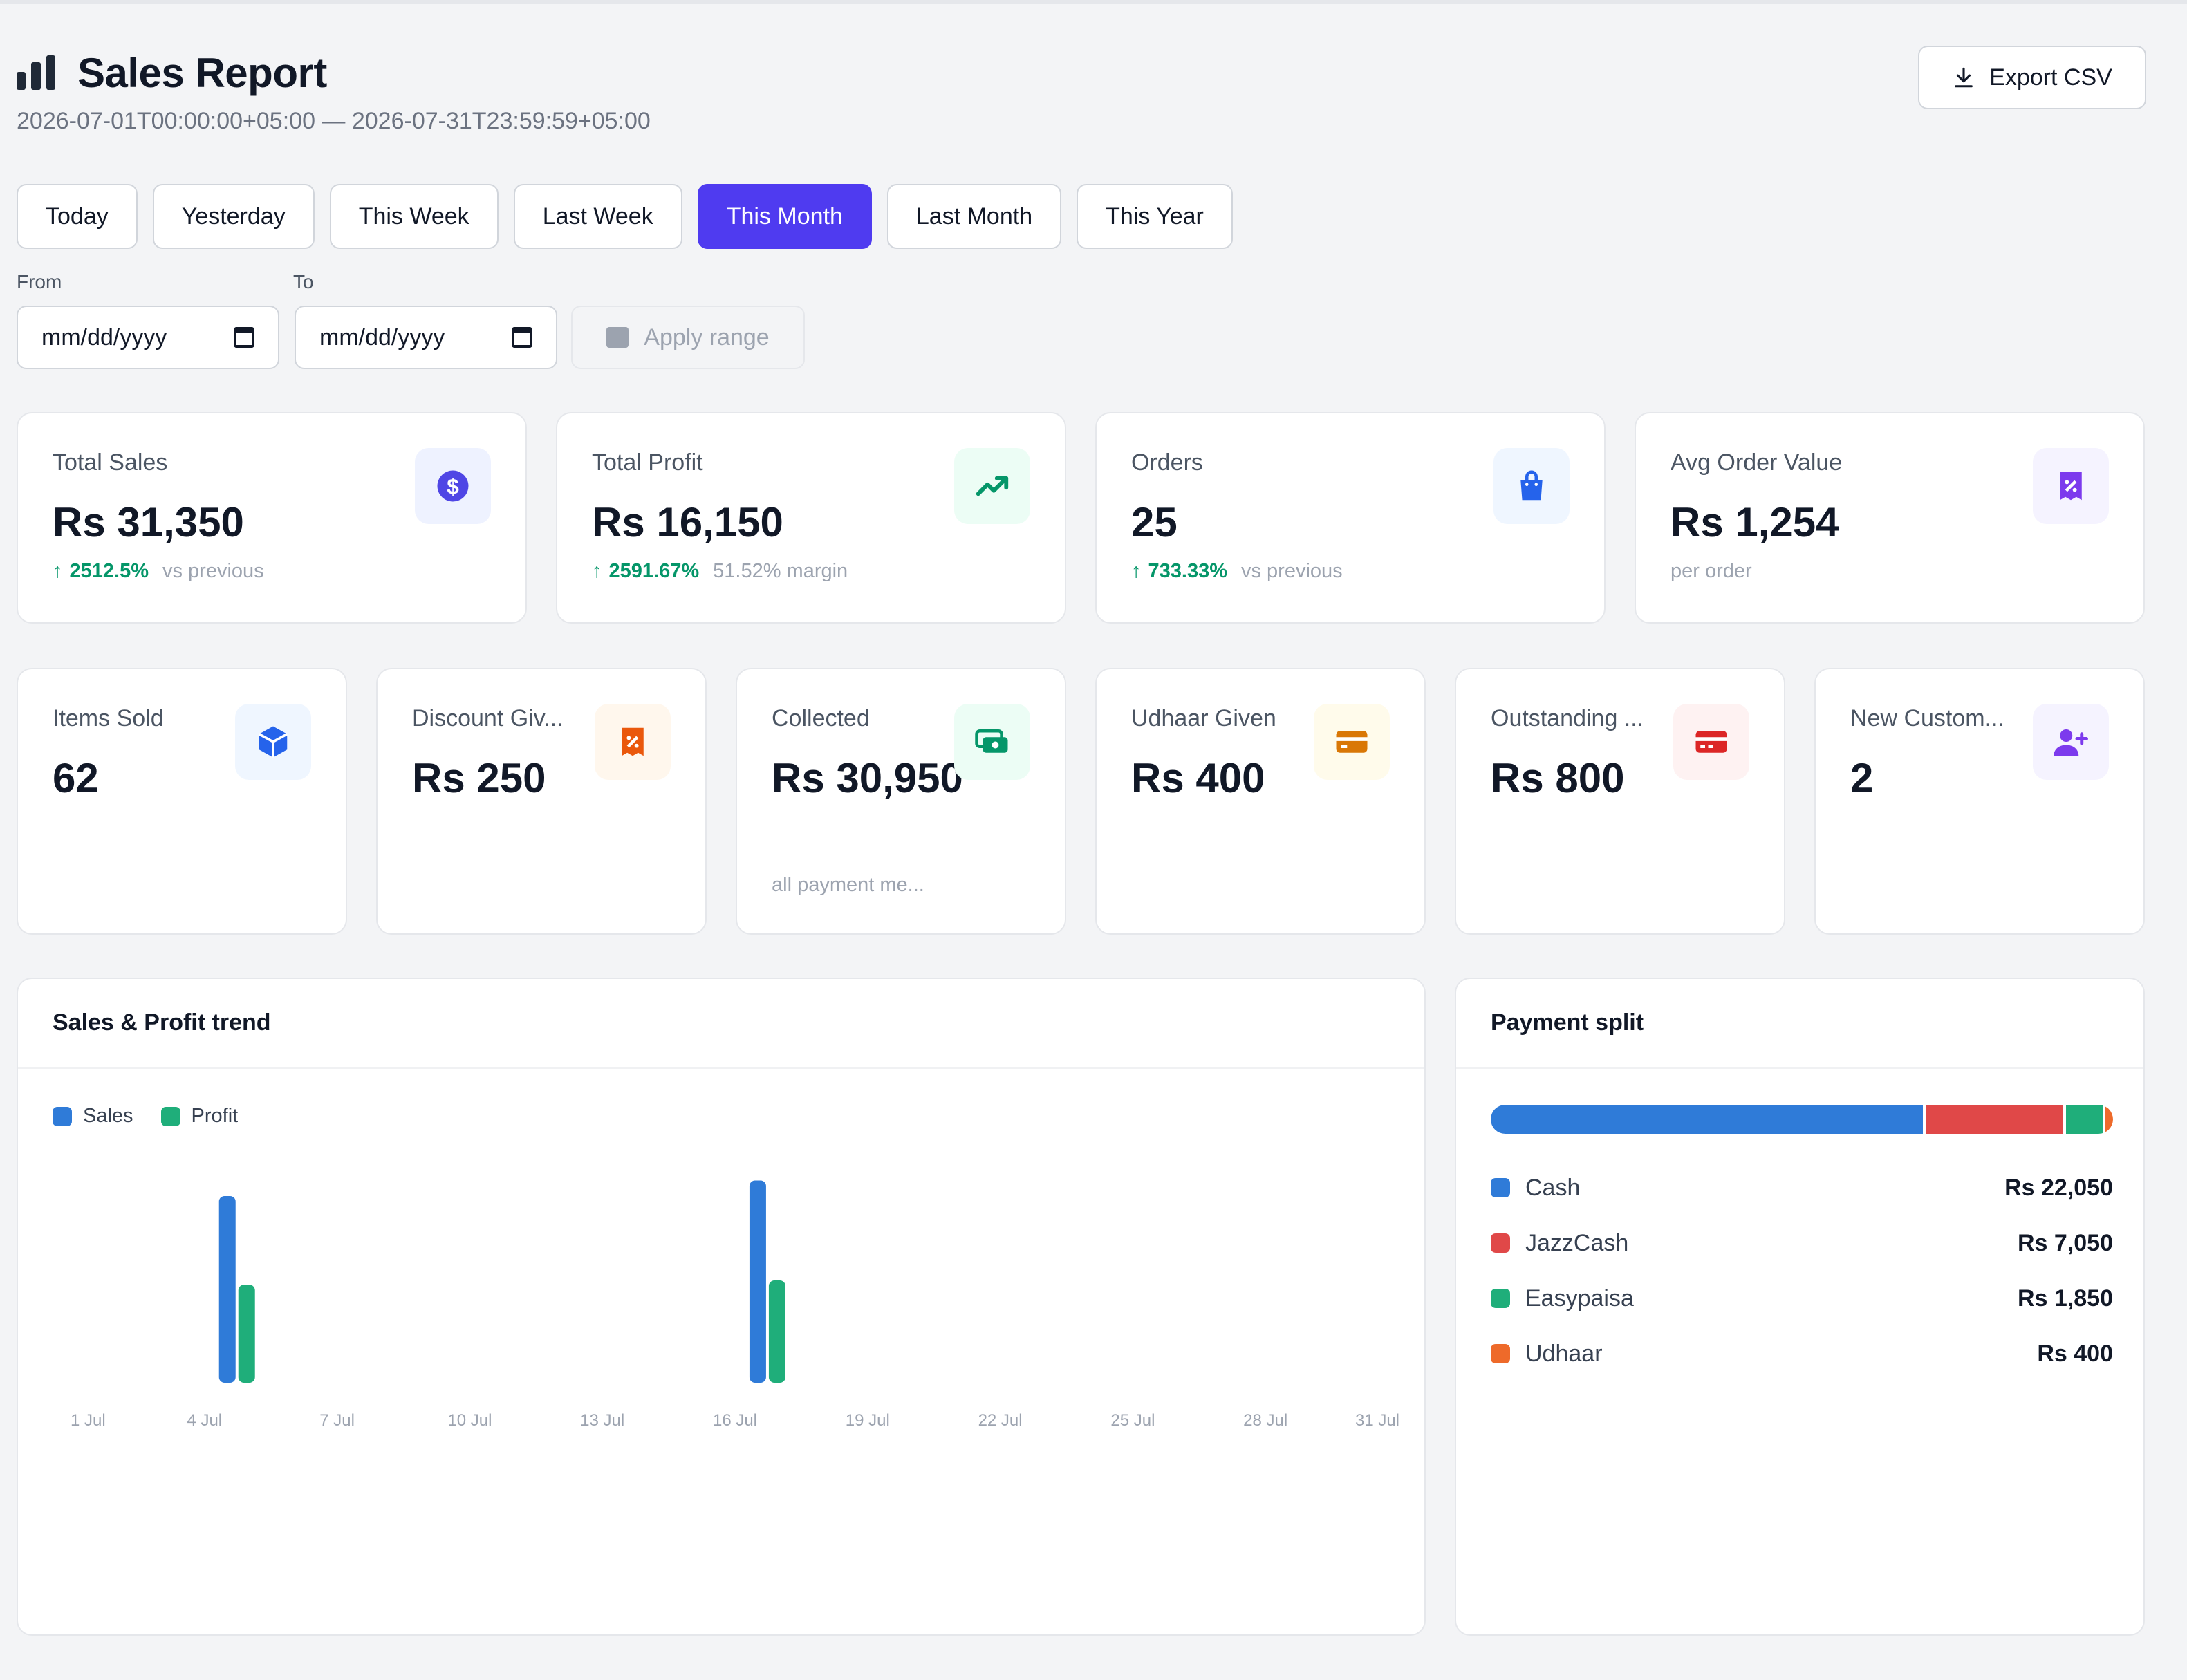 The width and height of the screenshot is (2187, 1680). I want to click on split-row-jazzcash: JazzCash Rs 7,050, so click(1802, 1243).